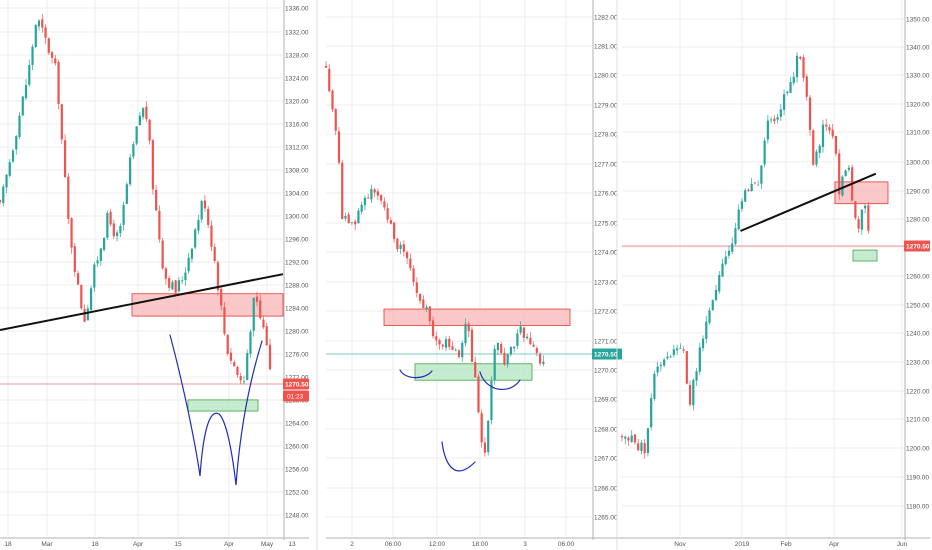 This screenshot has height=550, width=932. I want to click on y-tick-label: 1265.00, so click(606, 518).